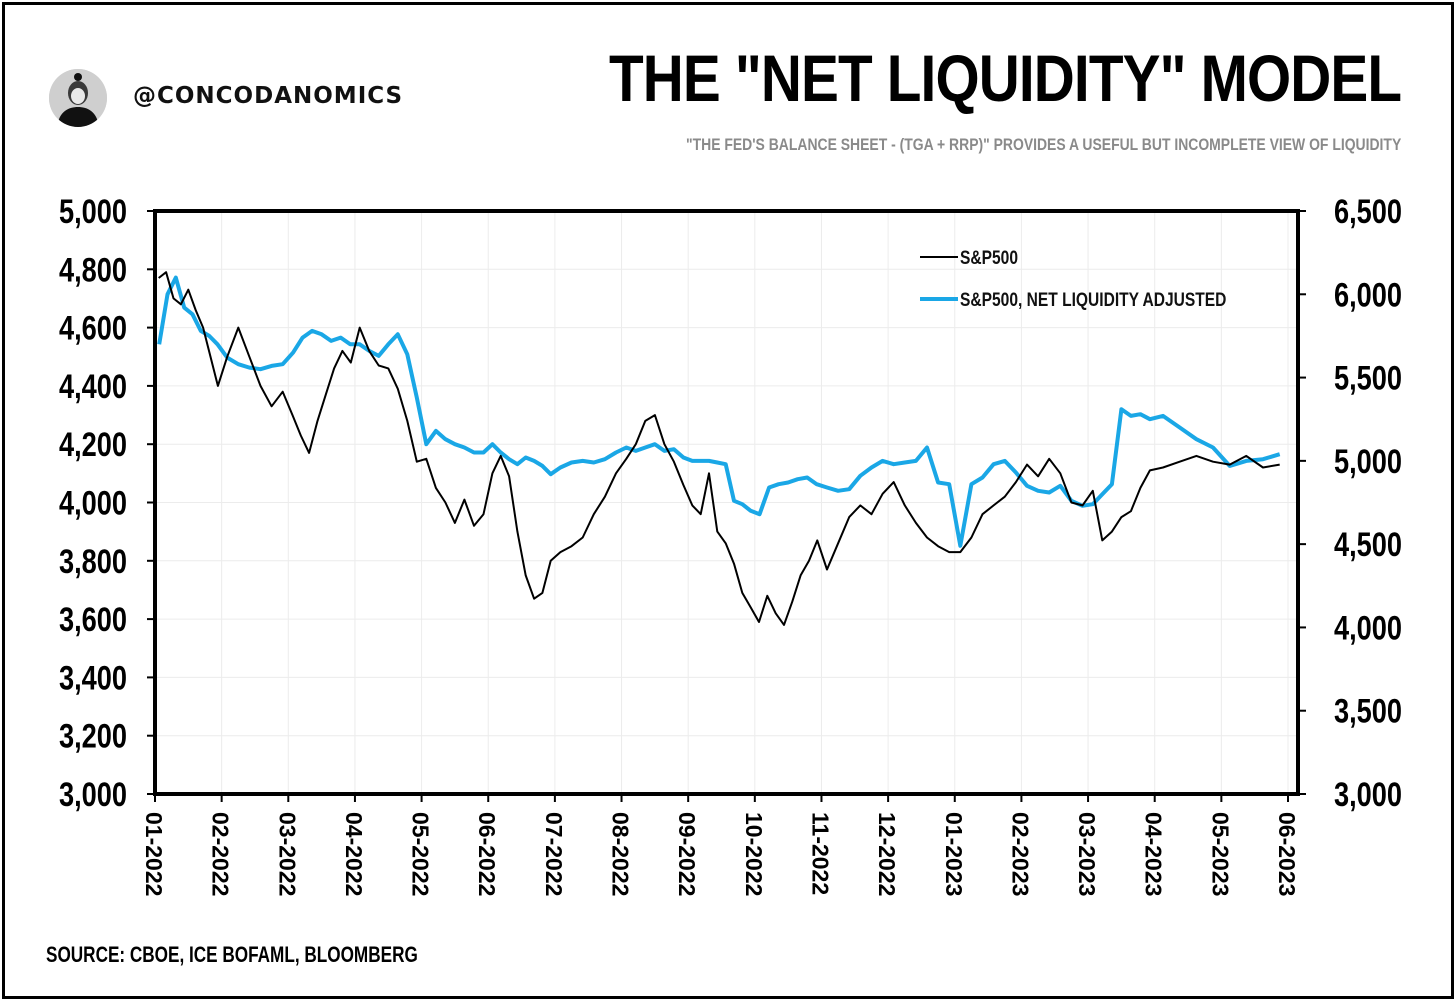 The height and width of the screenshot is (1001, 1456). What do you see at coordinates (954, 854) in the screenshot?
I see `x-tick-label: 01-2023` at bounding box center [954, 854].